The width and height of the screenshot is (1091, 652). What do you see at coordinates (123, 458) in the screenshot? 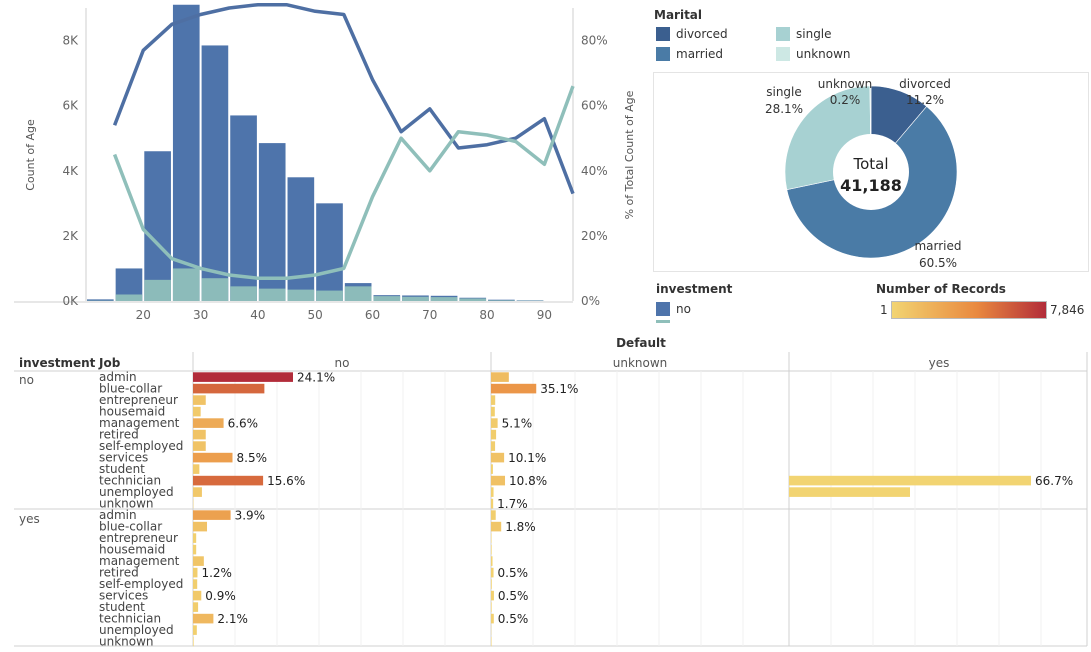
I see `job-label: services` at bounding box center [123, 458].